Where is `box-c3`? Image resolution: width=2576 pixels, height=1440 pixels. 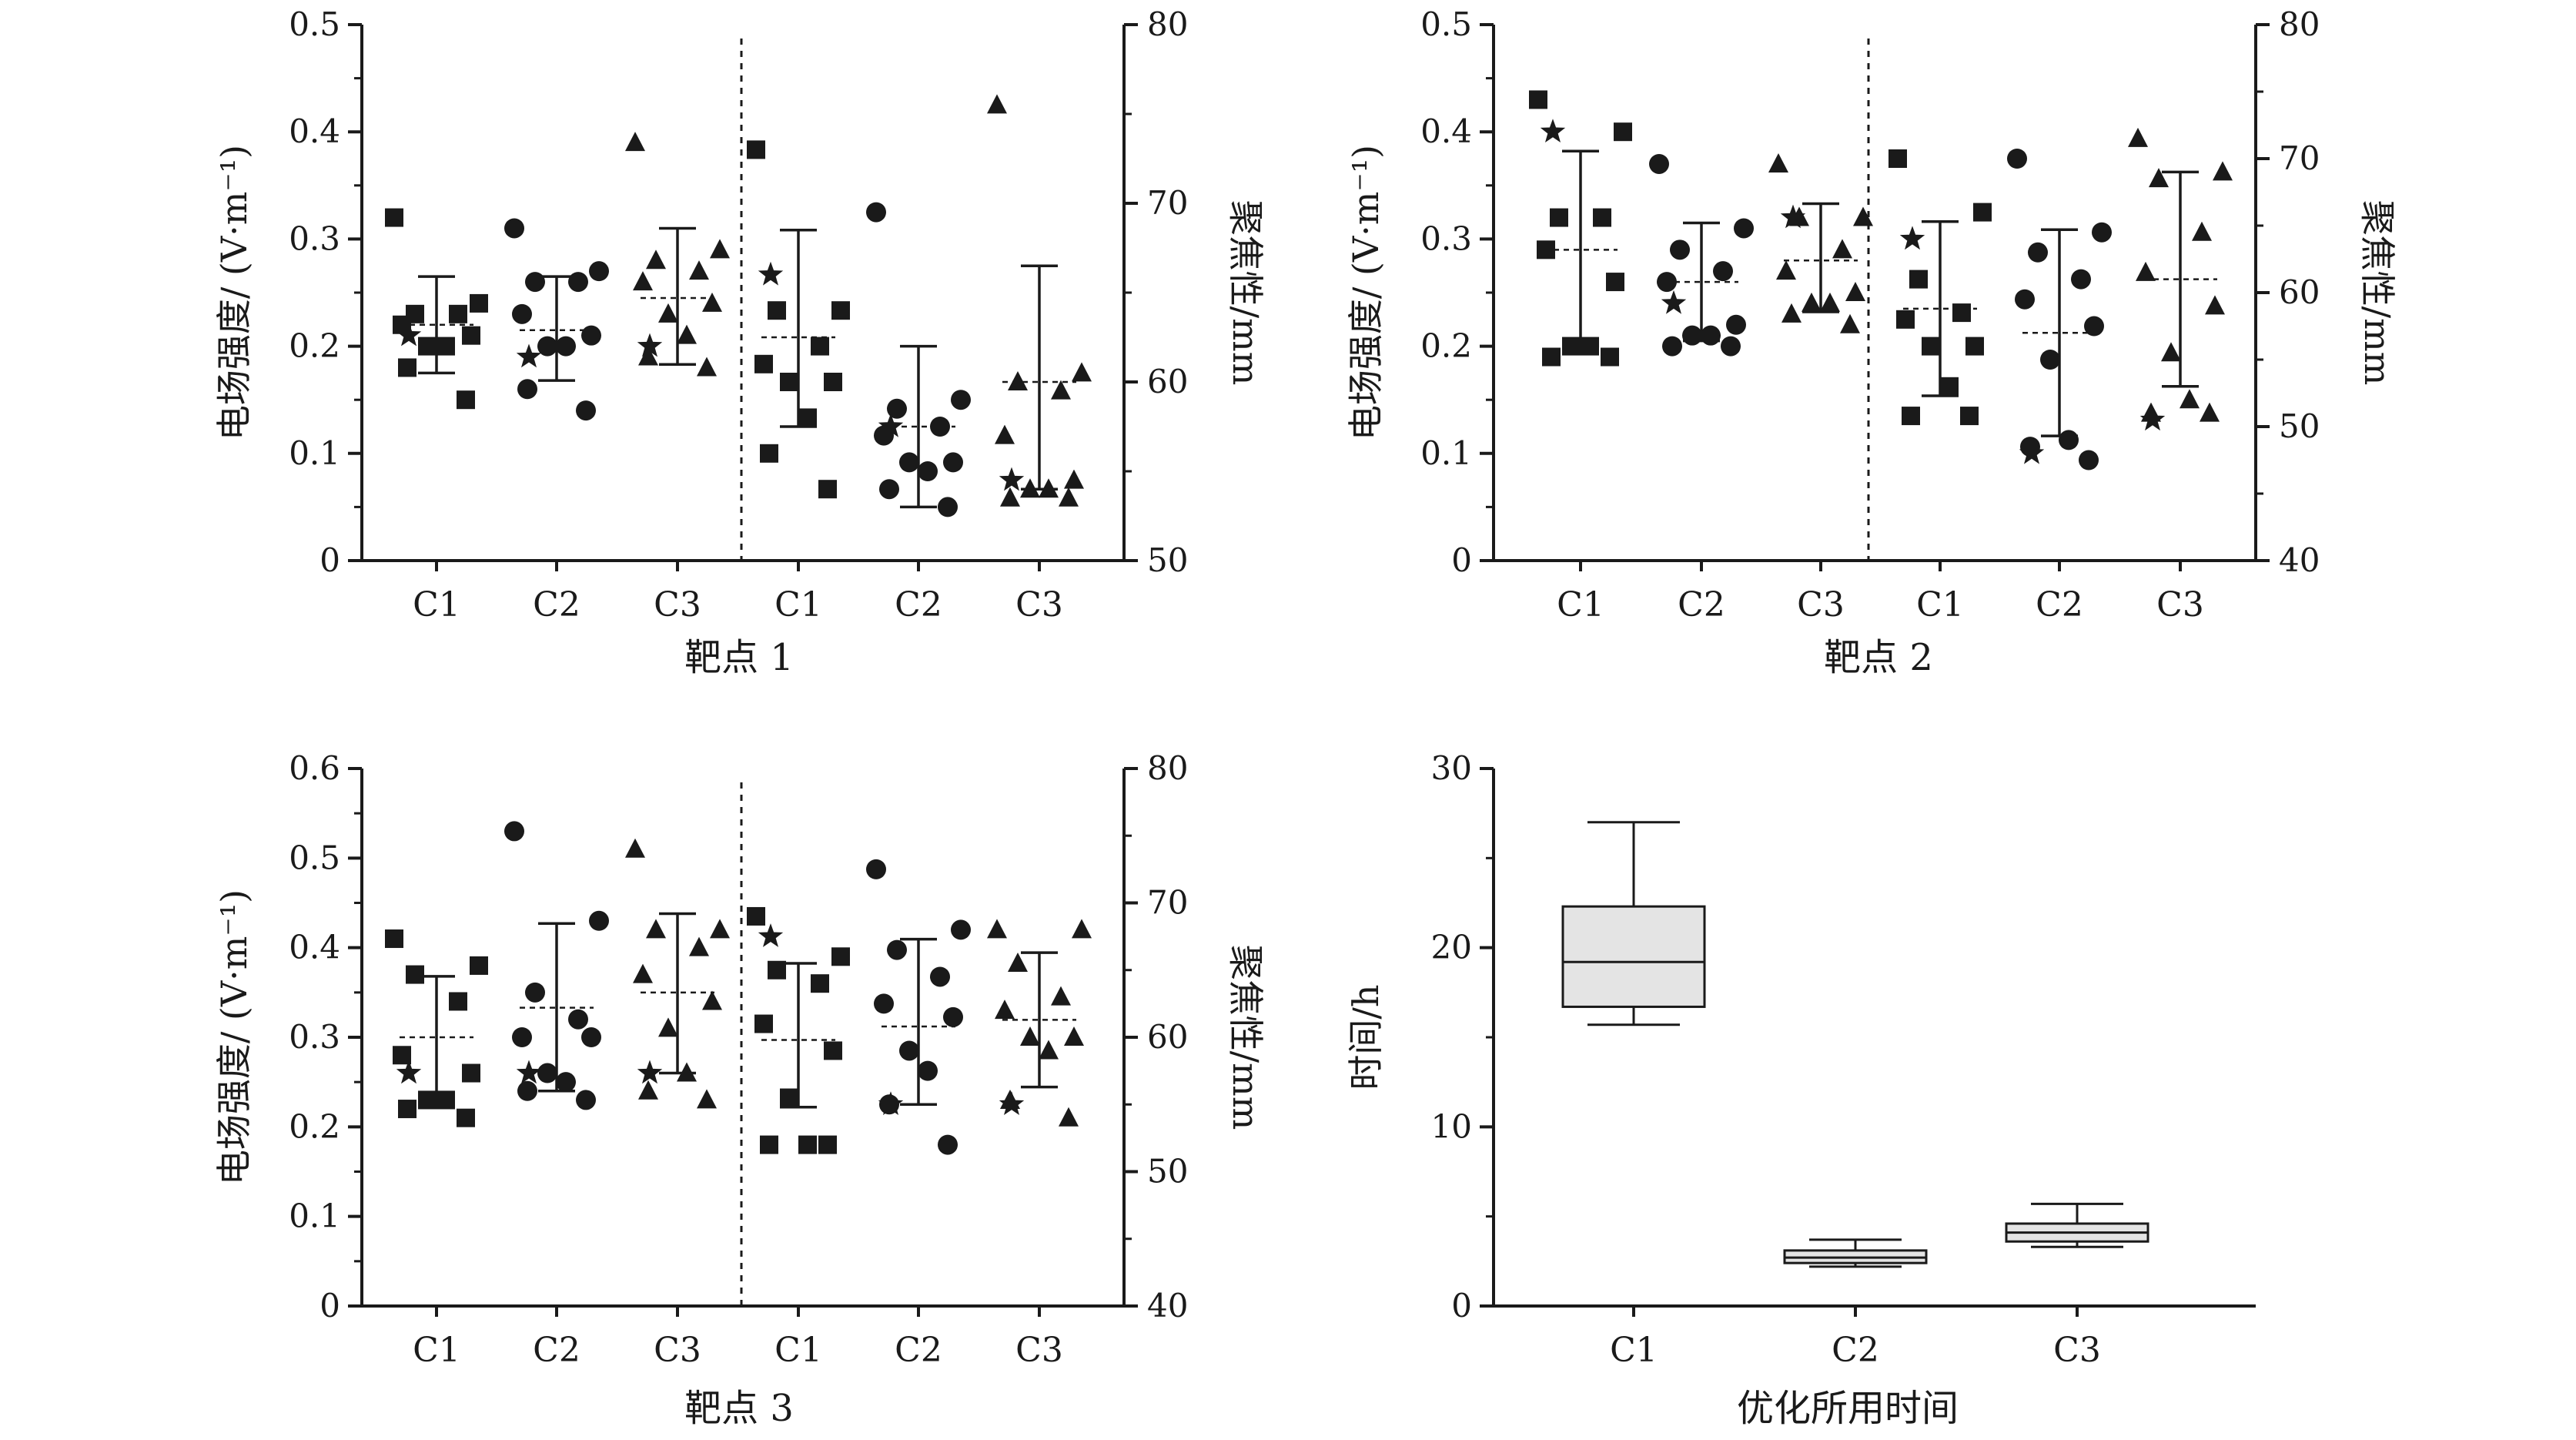 box-c3 is located at coordinates (2077, 1225).